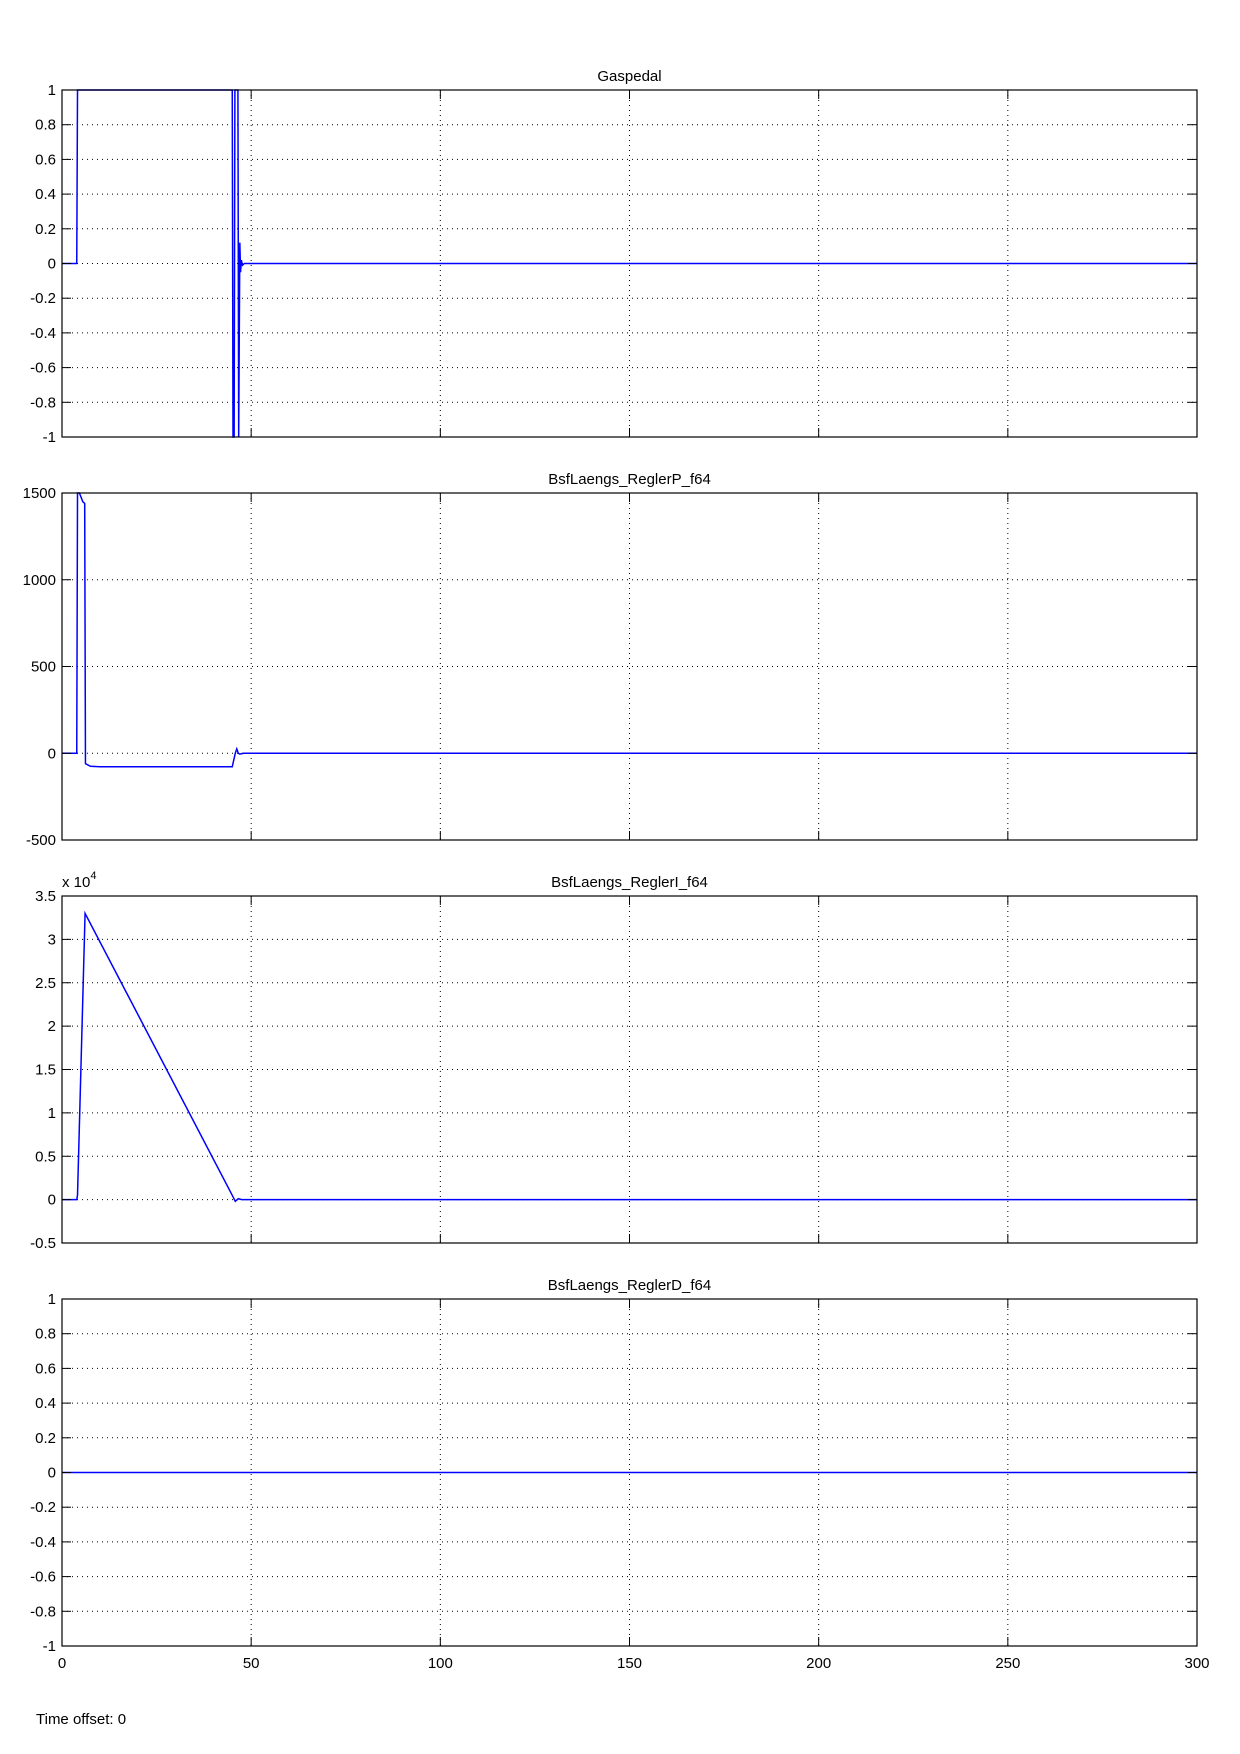 The width and height of the screenshot is (1240, 1754). Describe the element at coordinates (62, 1663) in the screenshot. I see `x-tick-label: 0` at that location.